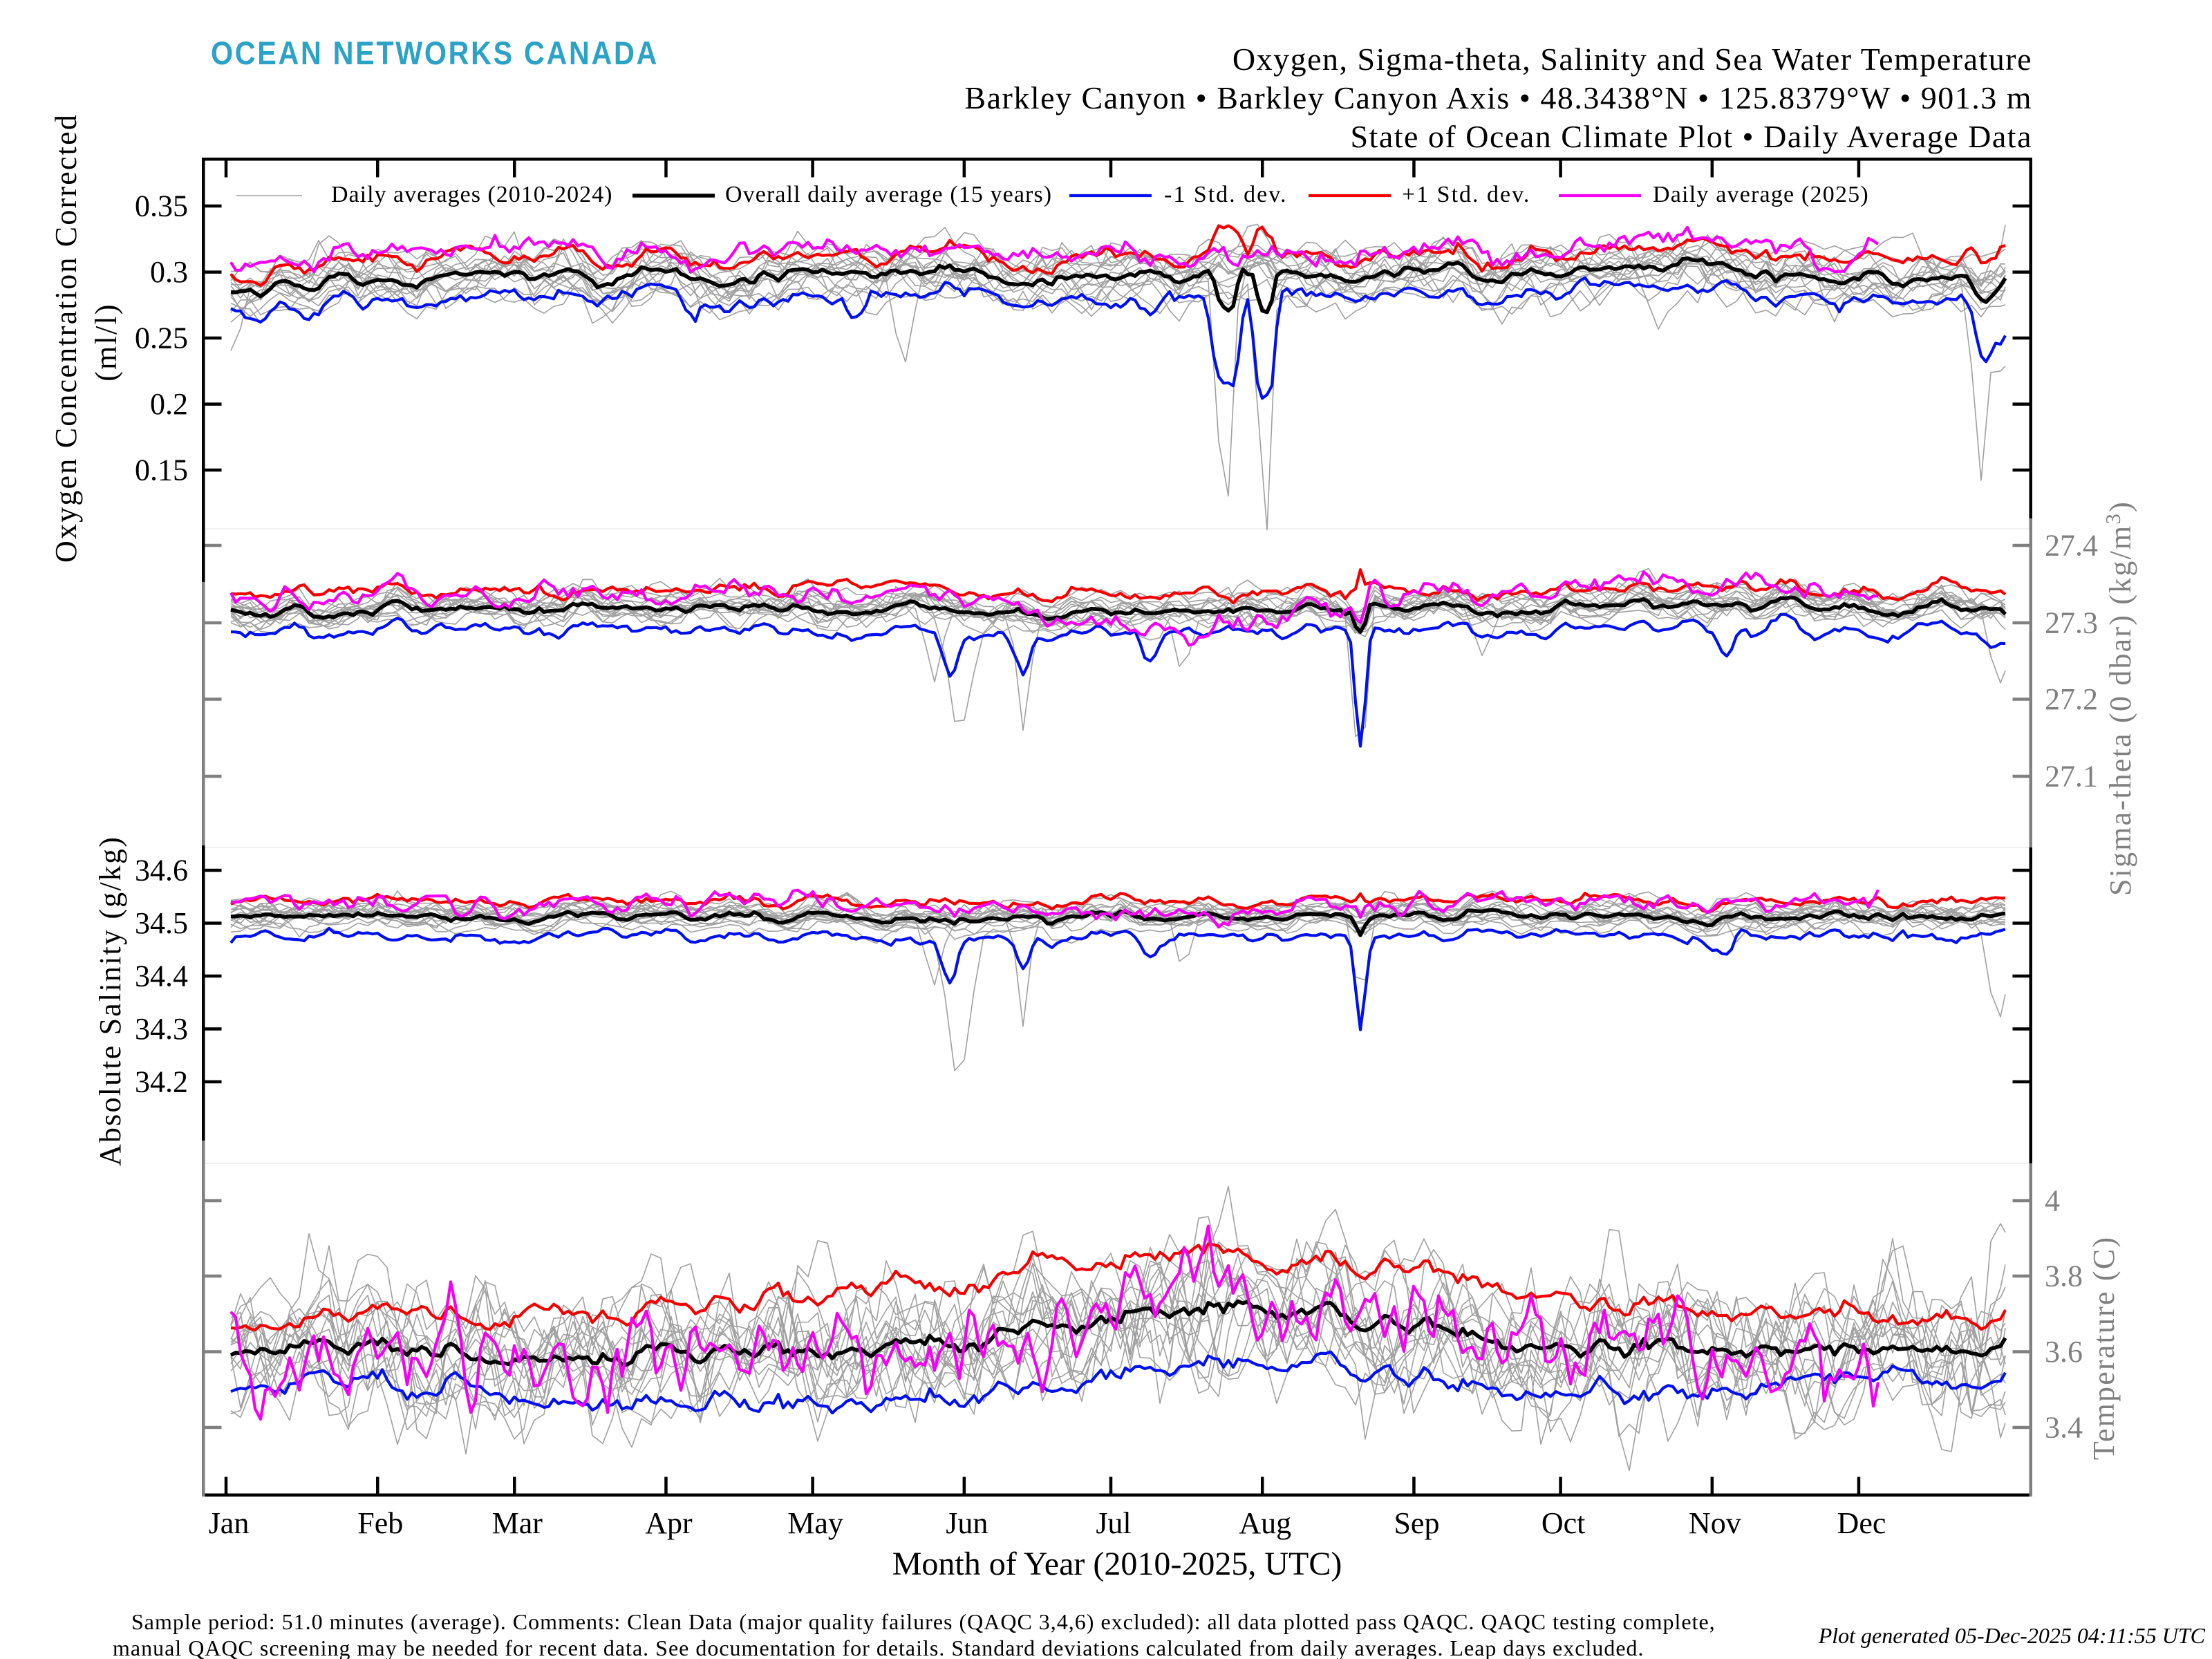  I want to click on svg-text: Temperature (C), so click(2104, 1348).